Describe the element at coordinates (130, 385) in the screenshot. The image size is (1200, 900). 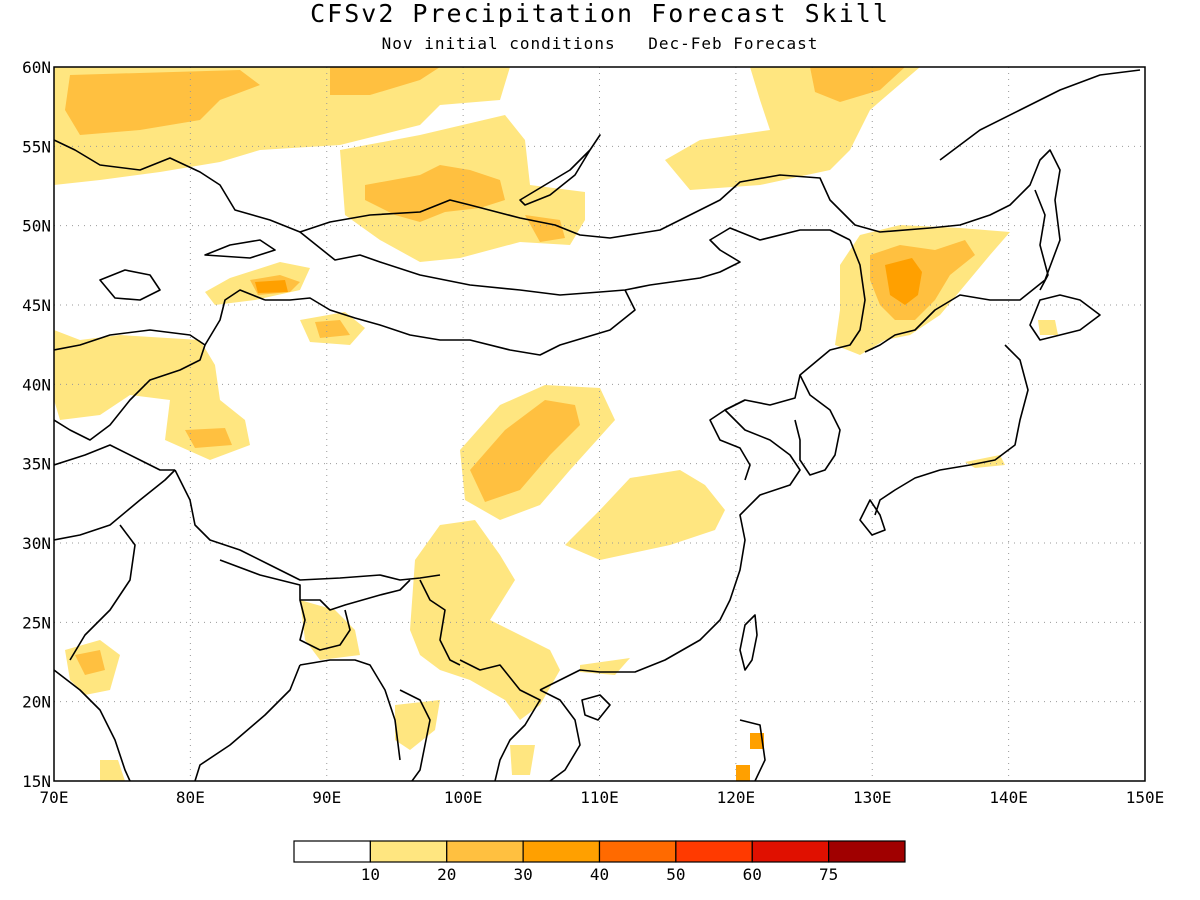
I see `border-central-asia` at that location.